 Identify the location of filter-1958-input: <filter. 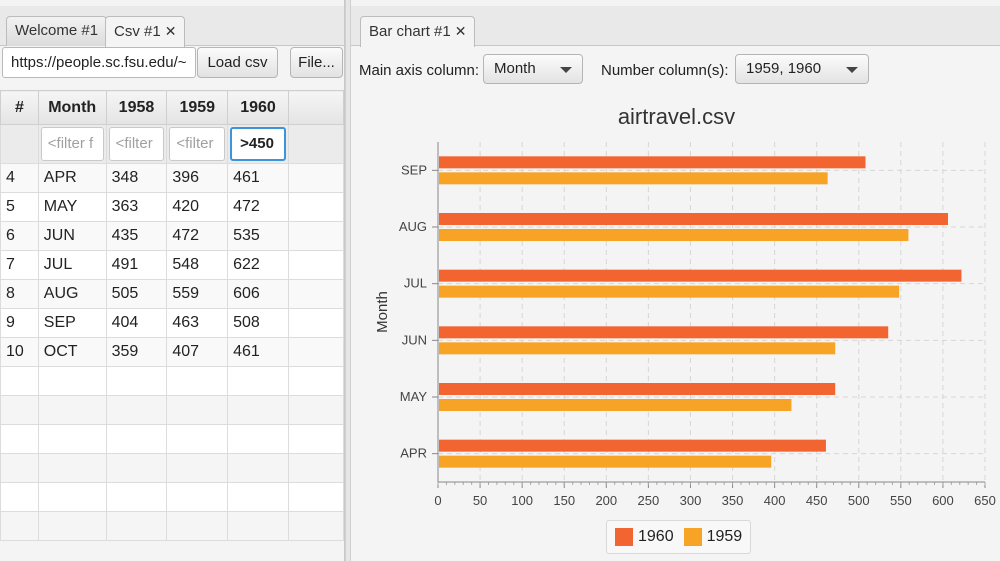
(136, 144).